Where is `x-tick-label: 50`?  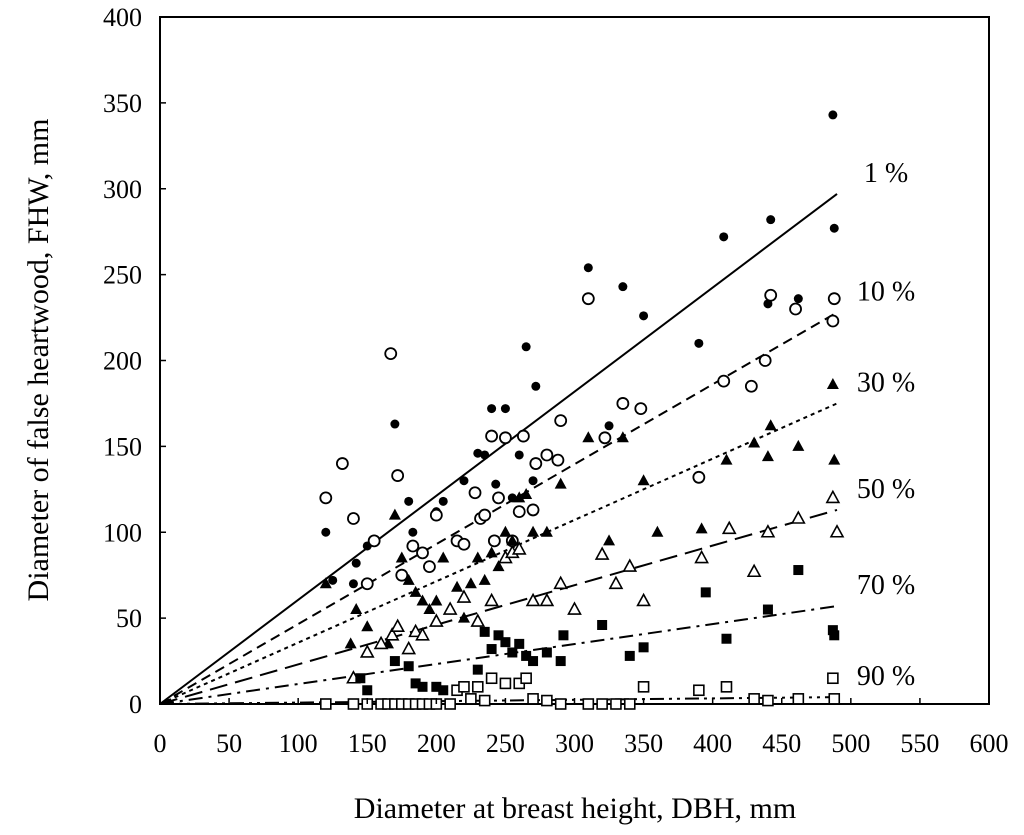 x-tick-label: 50 is located at coordinates (229, 743).